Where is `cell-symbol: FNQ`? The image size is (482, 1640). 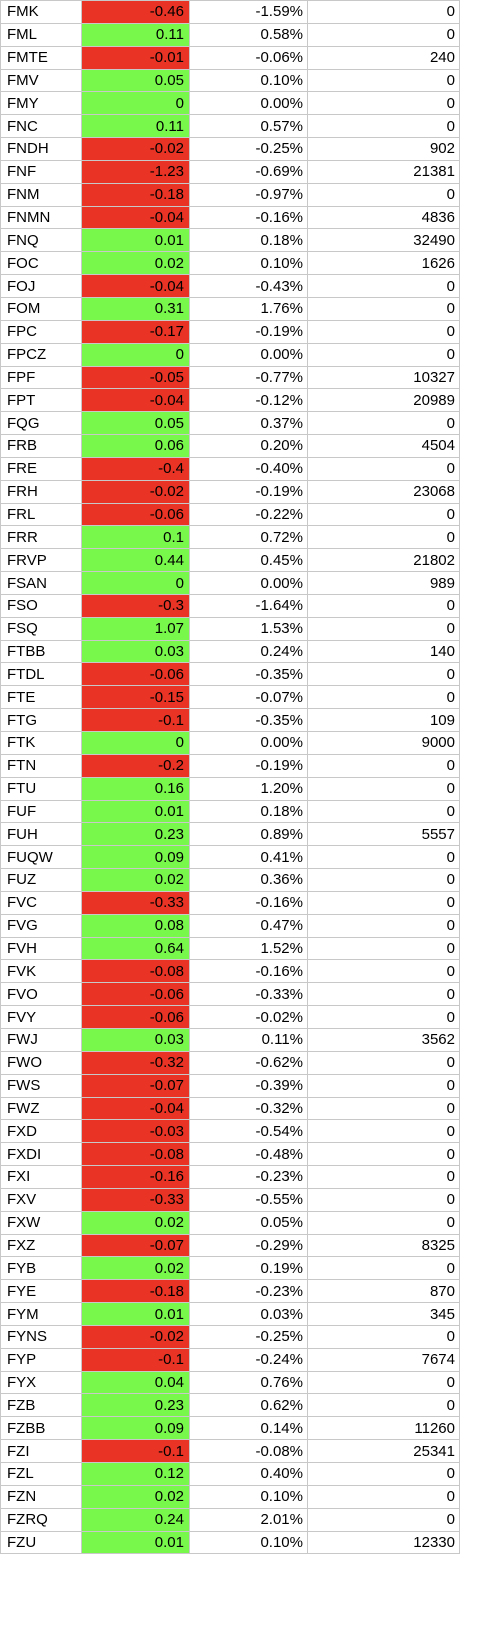 cell-symbol: FNQ is located at coordinates (41, 240).